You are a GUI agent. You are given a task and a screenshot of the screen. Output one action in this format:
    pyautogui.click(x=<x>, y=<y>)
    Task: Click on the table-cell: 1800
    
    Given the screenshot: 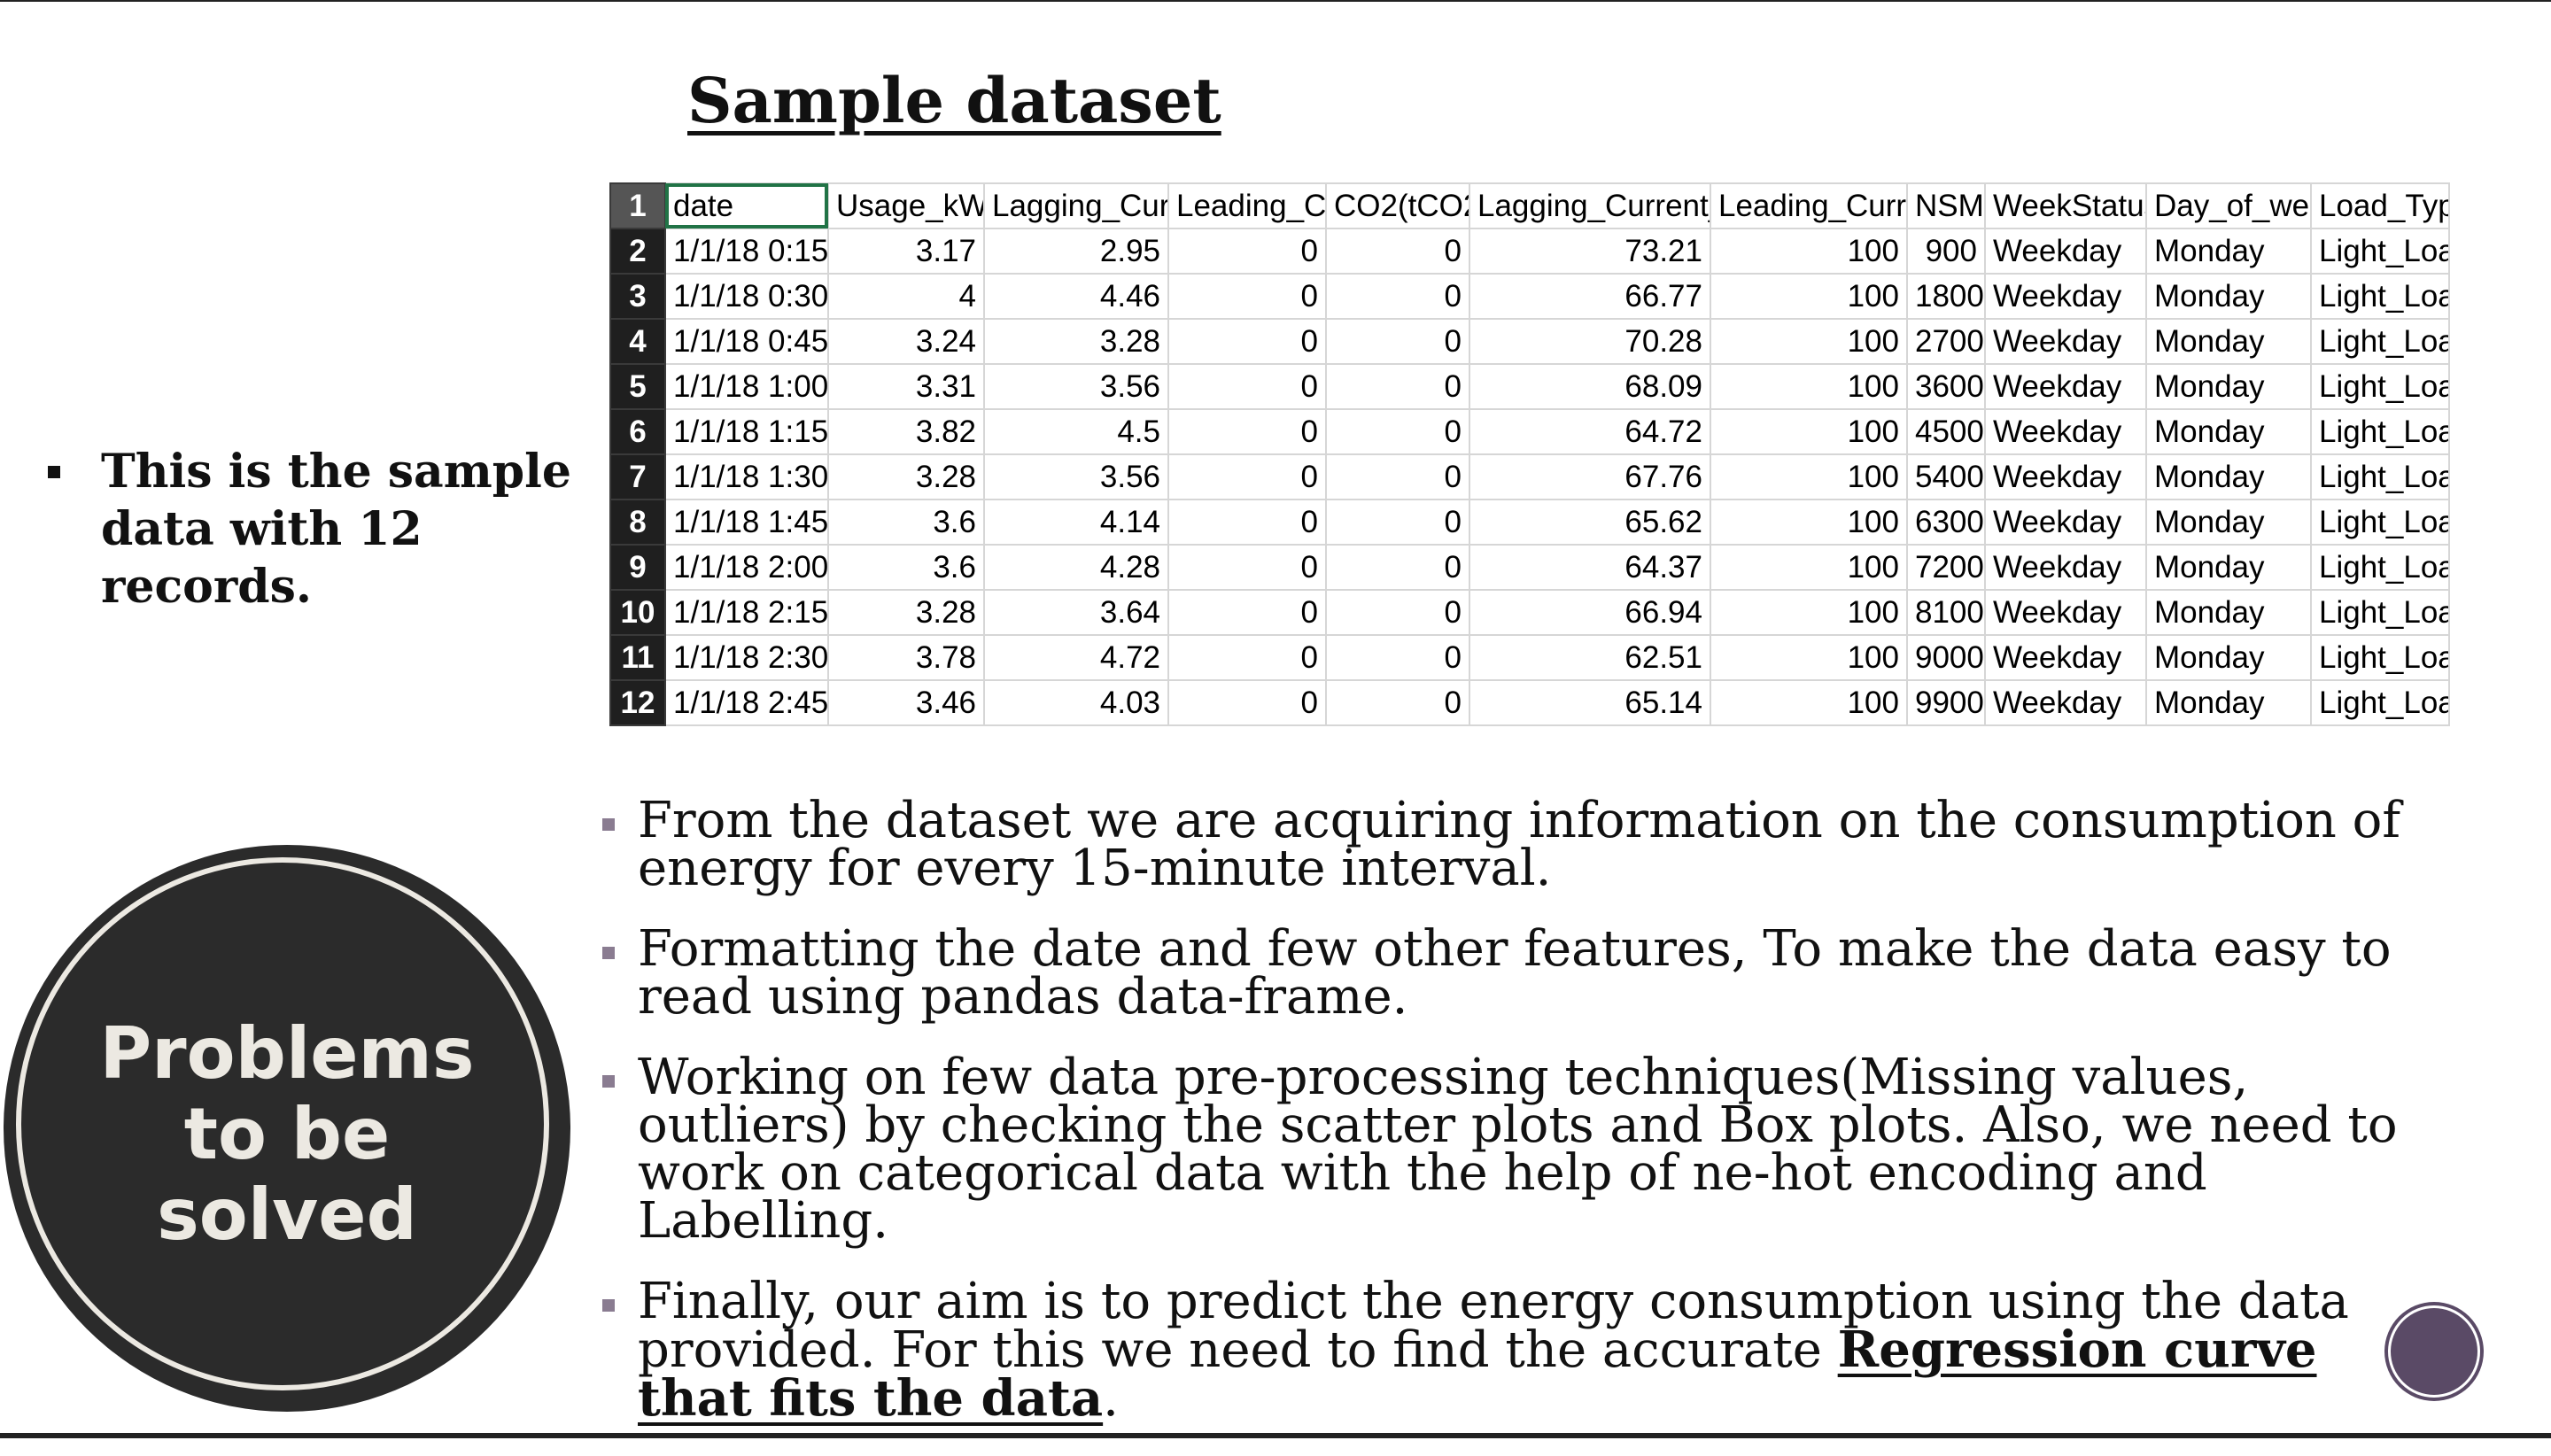 What is the action you would take?
    pyautogui.click(x=1946, y=296)
    